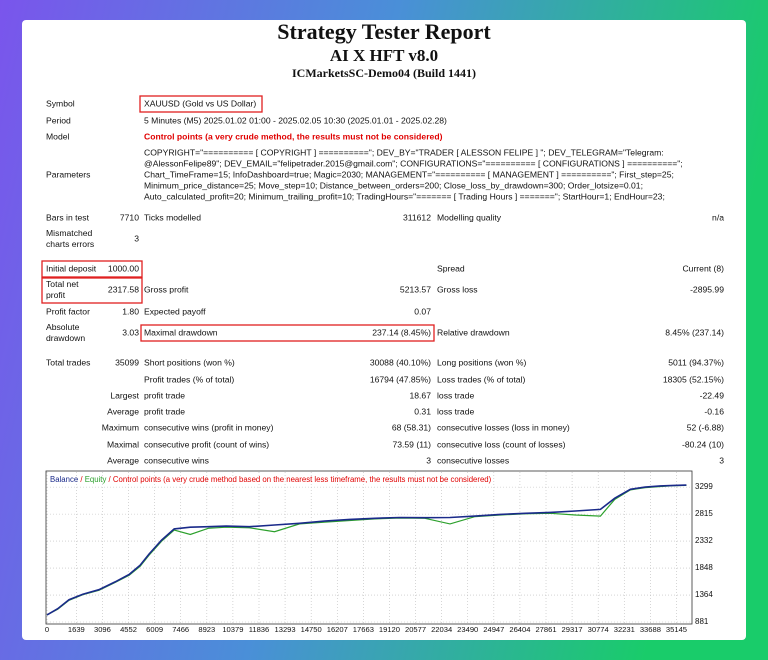  Describe the element at coordinates (389, 629) in the screenshot. I see `x-tick-label: 19120` at that location.